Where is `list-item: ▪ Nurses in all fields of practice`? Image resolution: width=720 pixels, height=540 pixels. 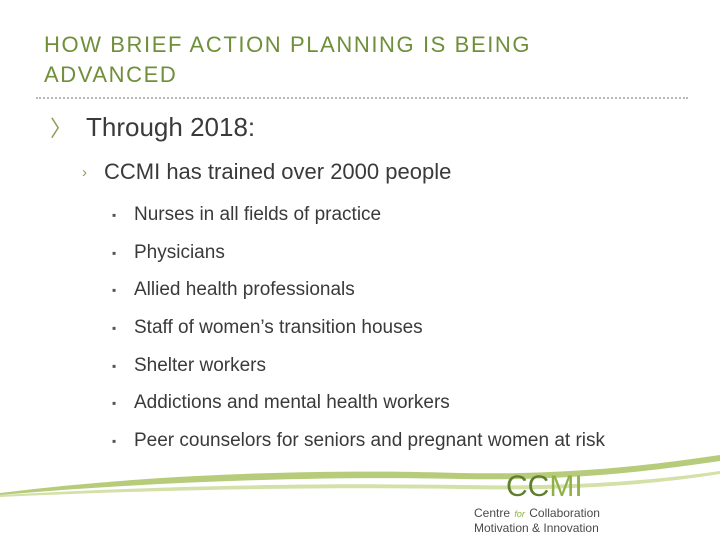
list-item: ▪ Nurses in all fields of practice is located at coordinates (358, 215).